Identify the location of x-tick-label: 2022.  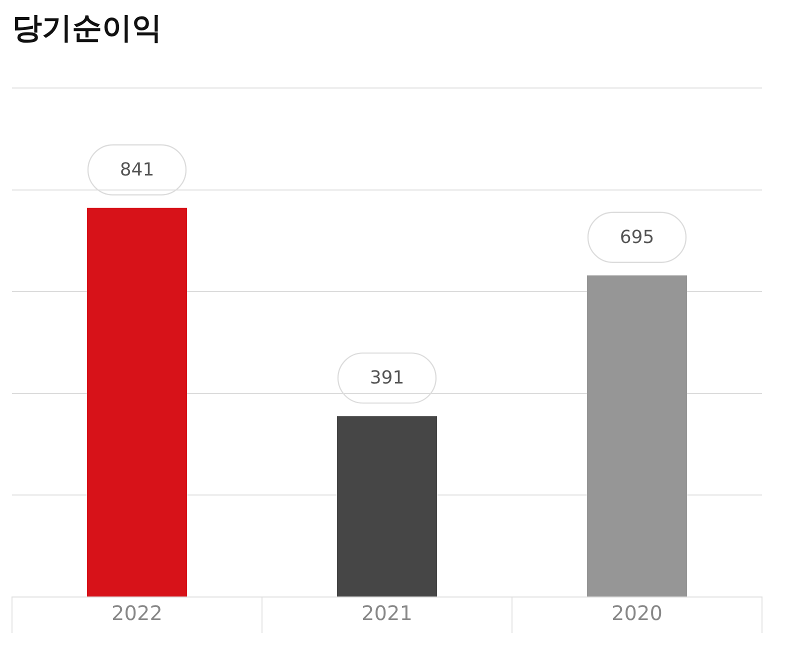
(137, 613).